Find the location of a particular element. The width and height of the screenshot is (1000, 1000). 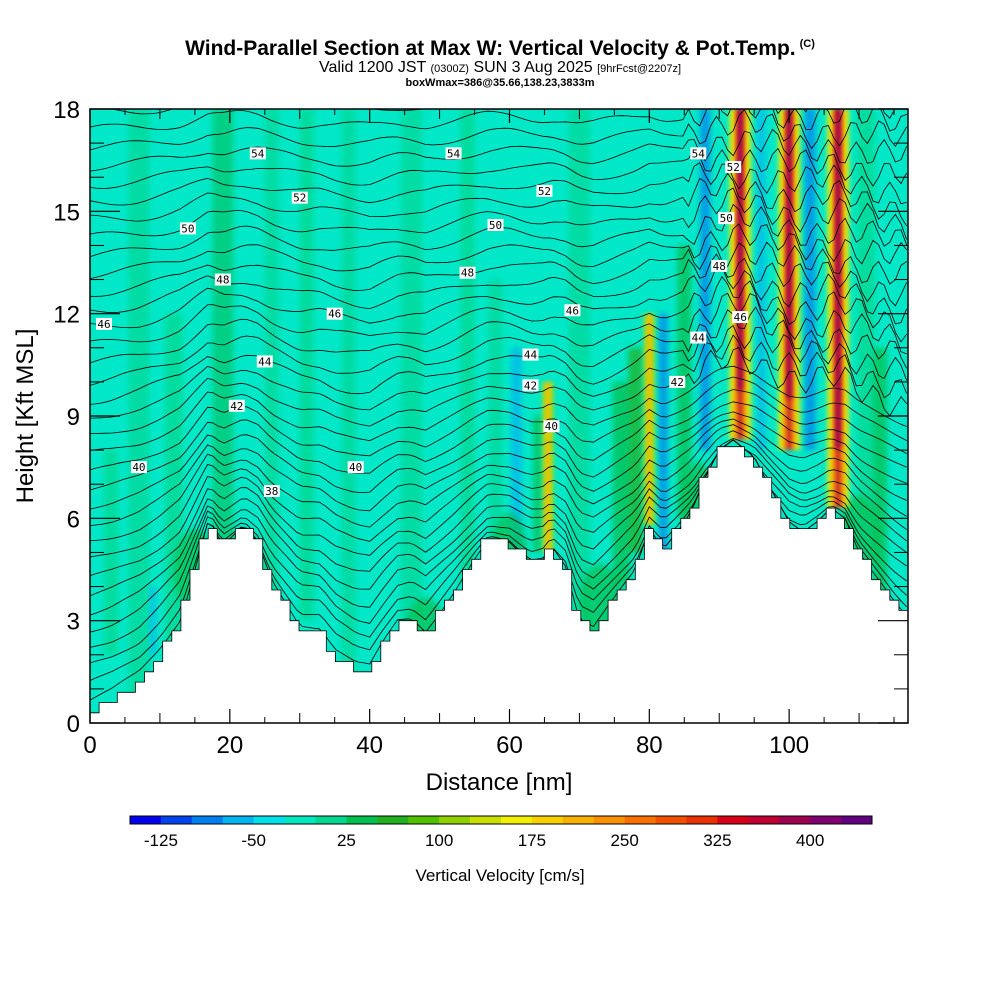

isentrope-label: 46 is located at coordinates (740, 317).